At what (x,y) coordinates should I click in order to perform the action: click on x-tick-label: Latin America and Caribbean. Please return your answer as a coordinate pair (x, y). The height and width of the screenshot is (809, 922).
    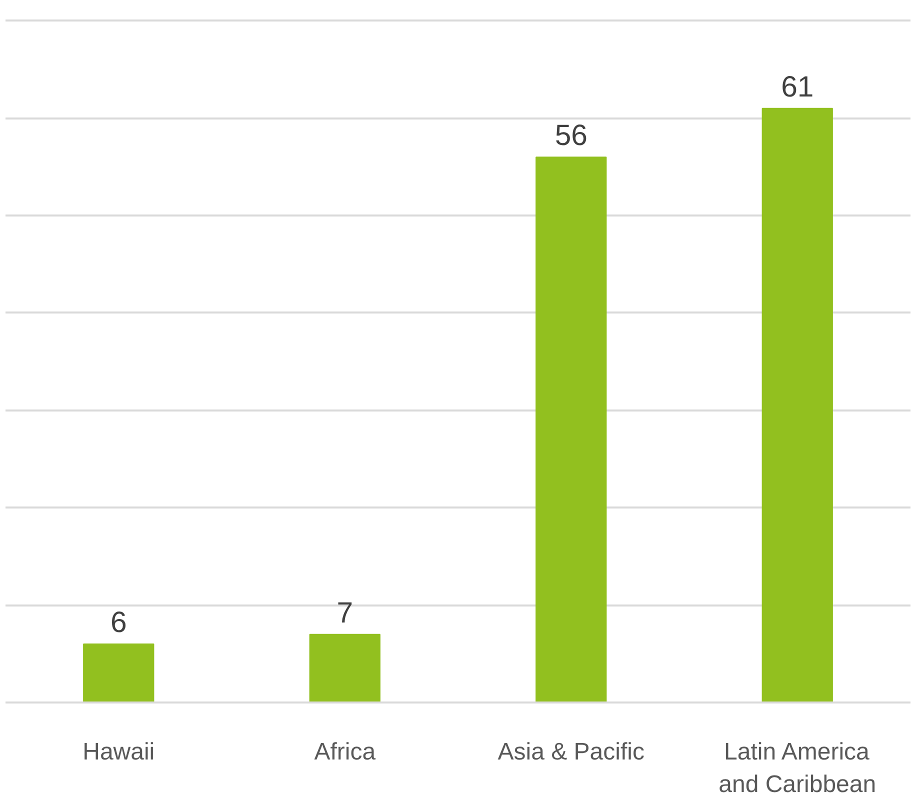
    Looking at the image, I should click on (797, 768).